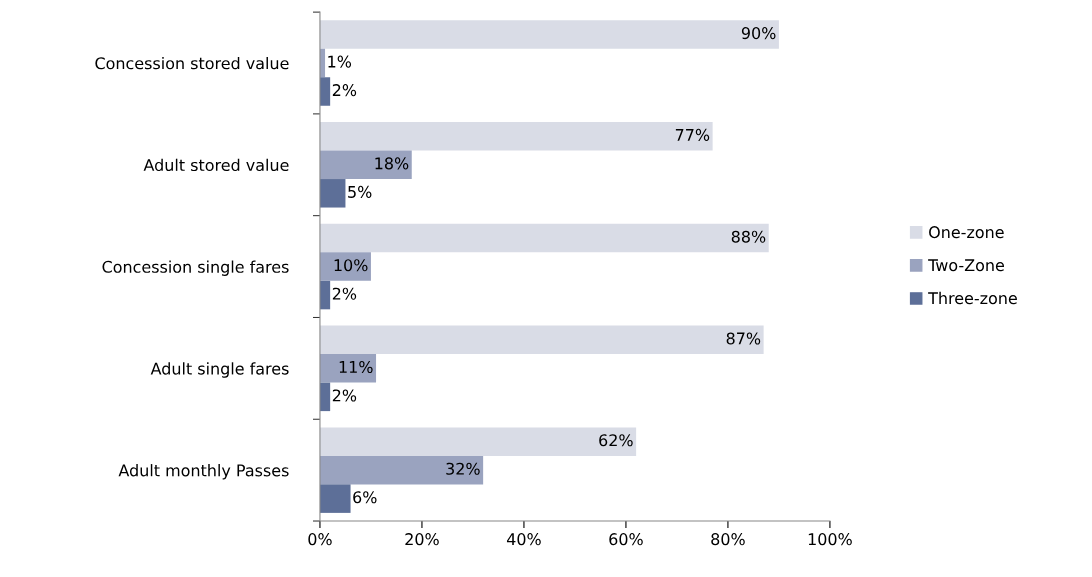  I want to click on data-label: 87%, so click(743, 338).